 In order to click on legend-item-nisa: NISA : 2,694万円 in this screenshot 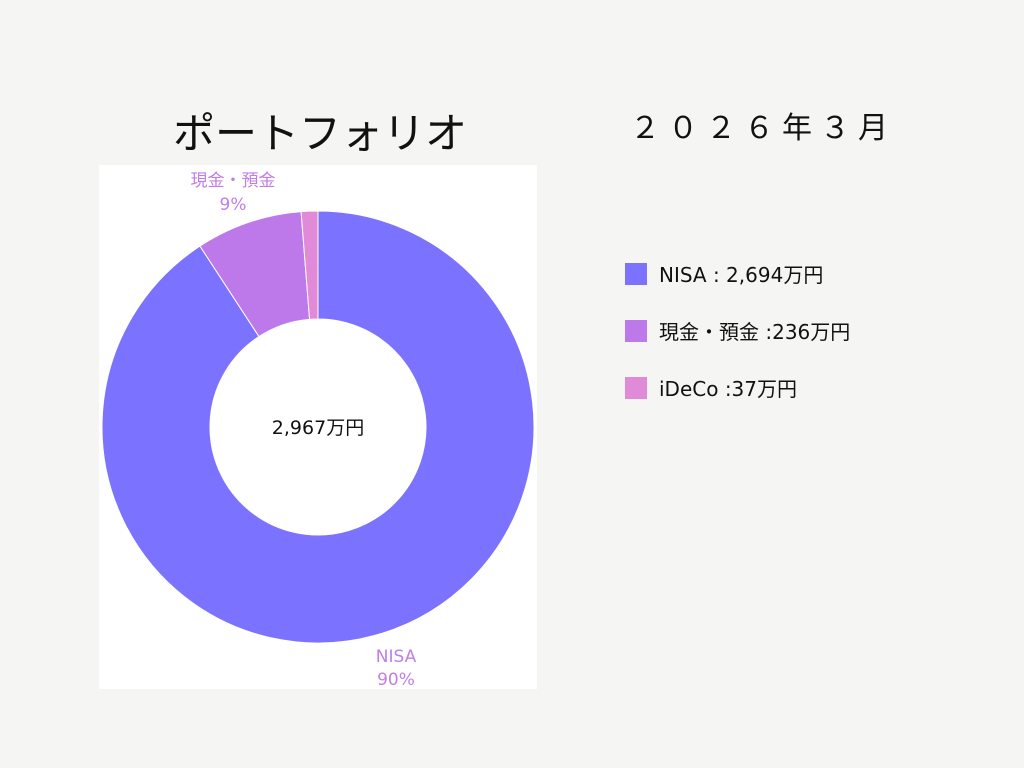, I will do `click(724, 273)`.